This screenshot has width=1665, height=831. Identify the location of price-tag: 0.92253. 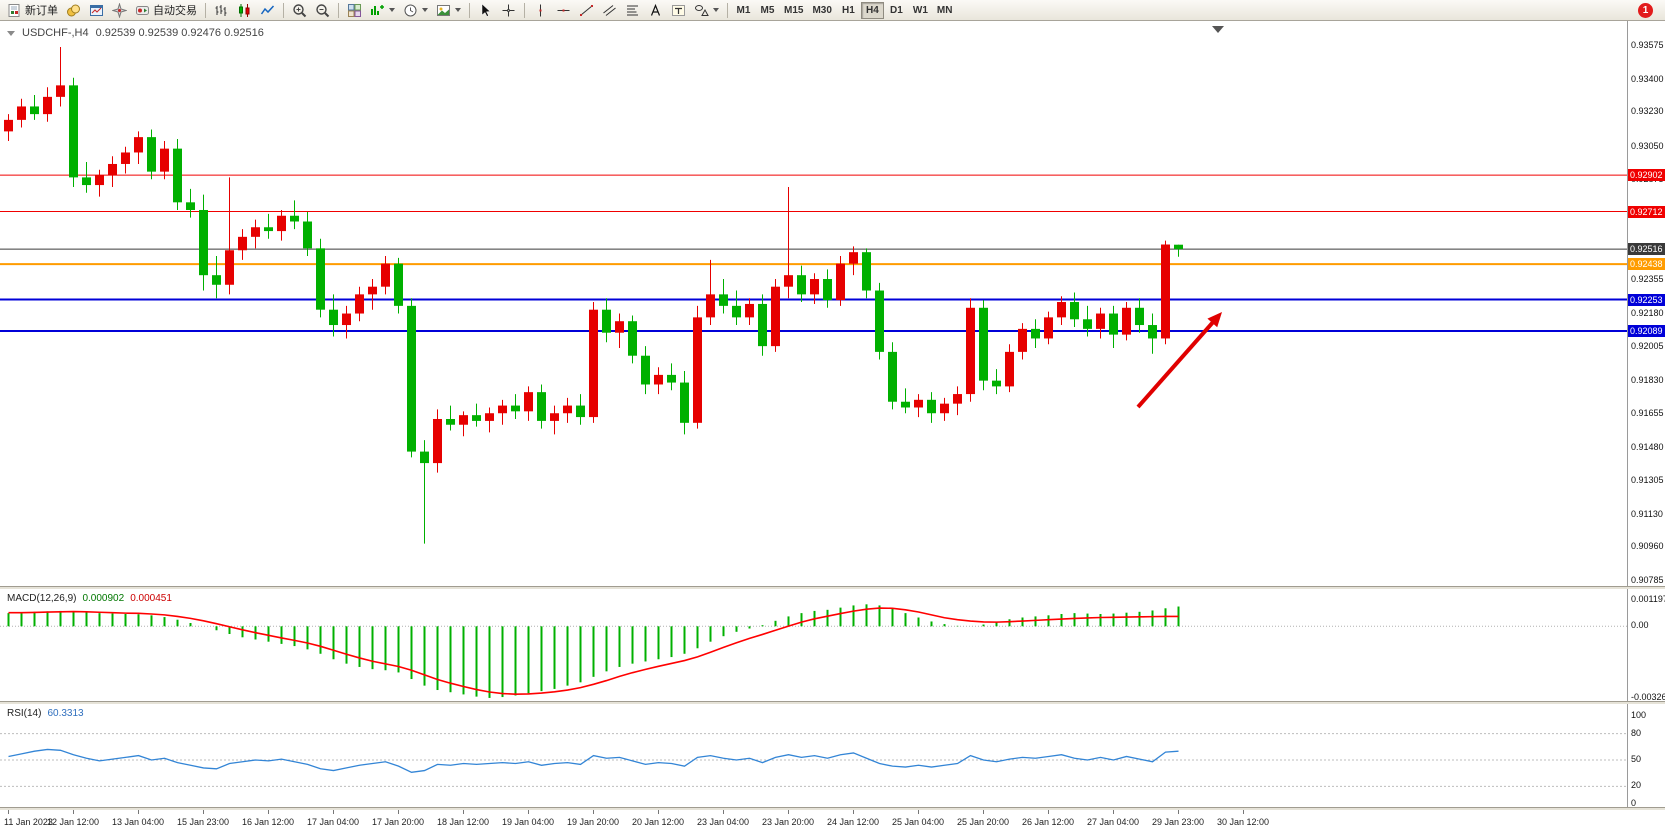
(1646, 299).